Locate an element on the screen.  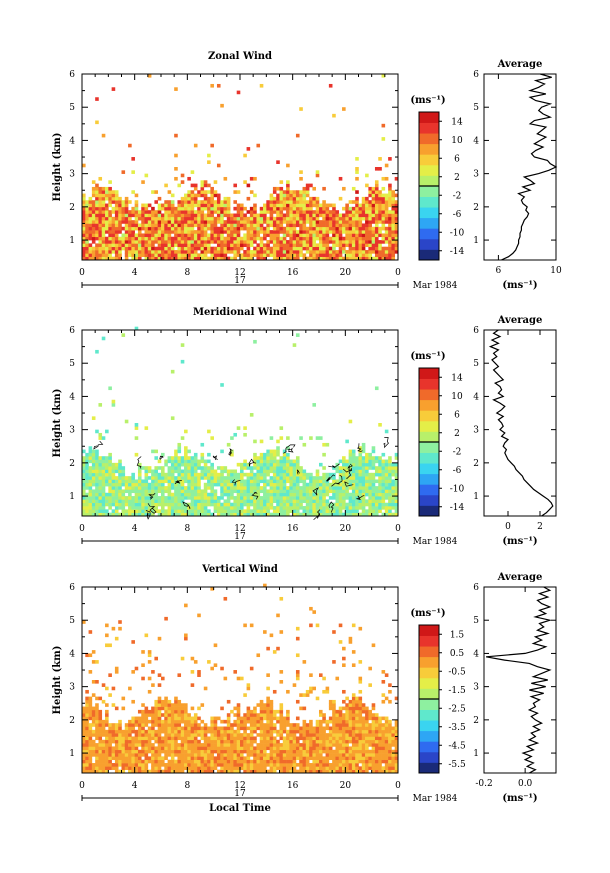
colorbar-band is located at coordinates (429, 458).